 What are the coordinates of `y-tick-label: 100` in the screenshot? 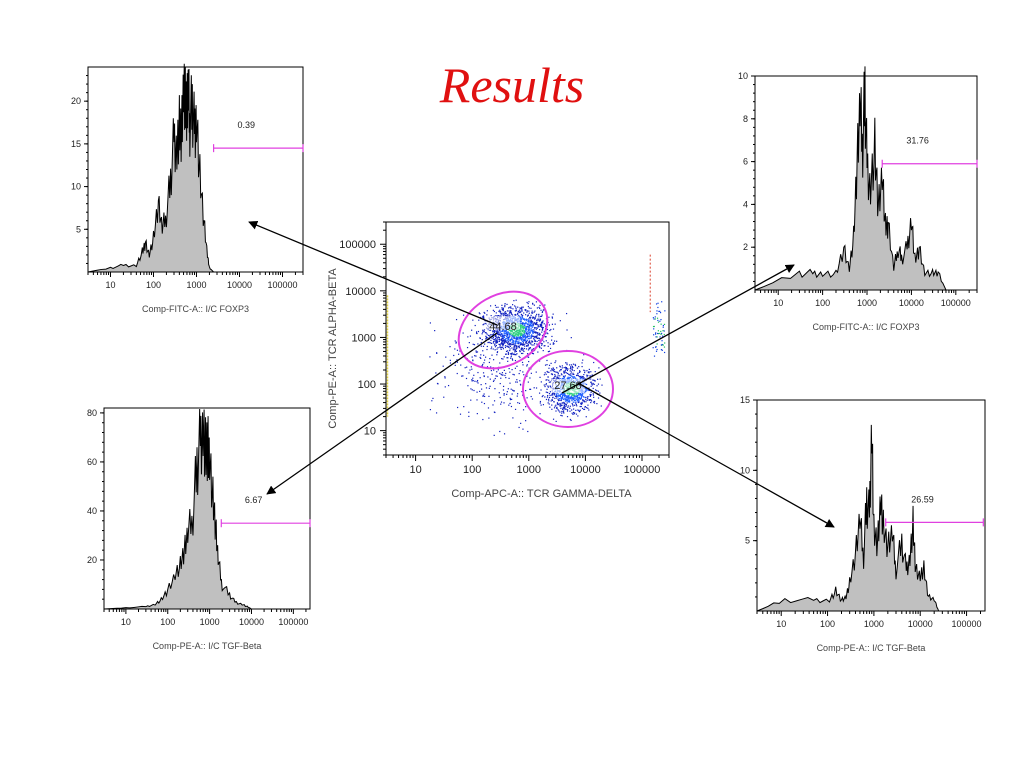 It's located at (367, 385).